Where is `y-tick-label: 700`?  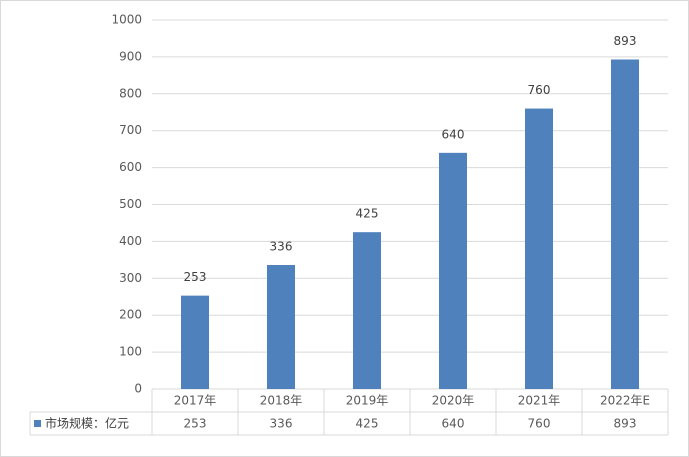
y-tick-label: 700 is located at coordinates (130, 130).